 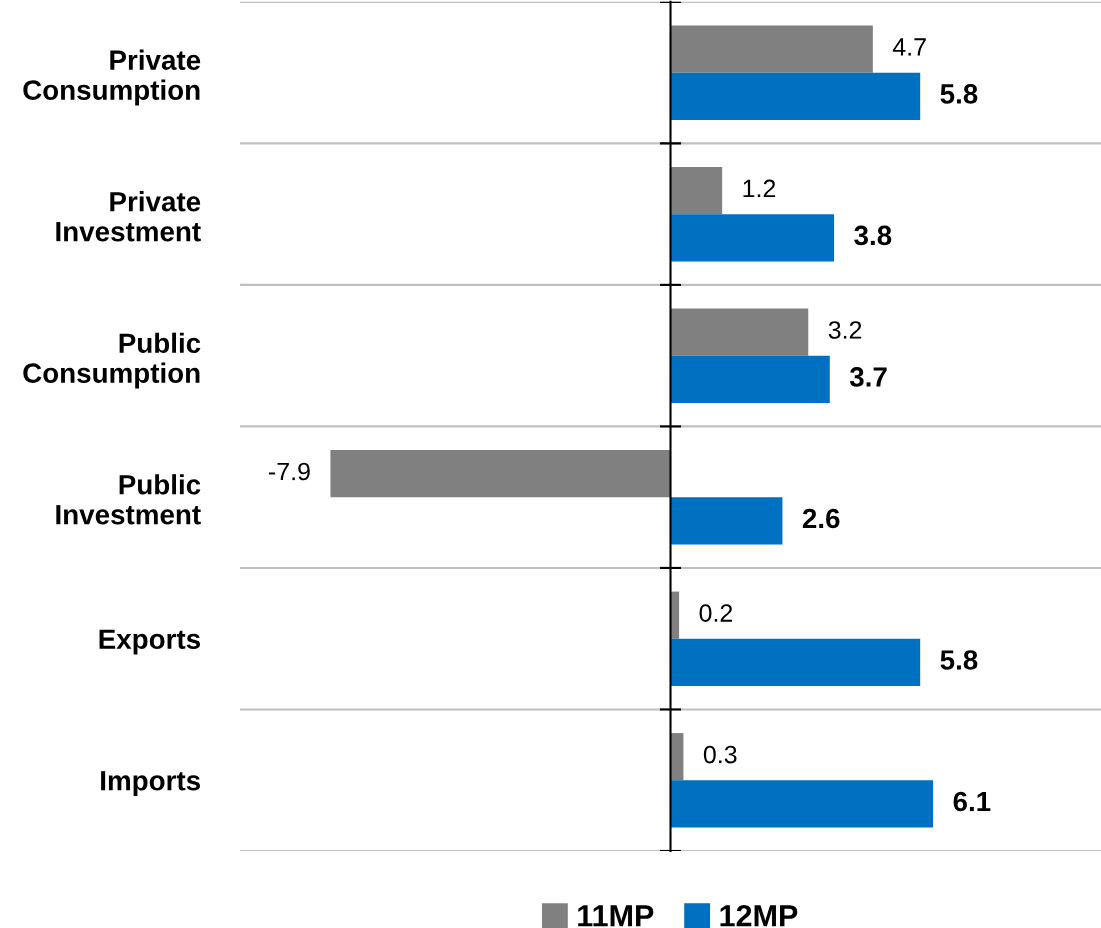 What do you see at coordinates (128, 216) in the screenshot?
I see `y-tick-label: Private Investment` at bounding box center [128, 216].